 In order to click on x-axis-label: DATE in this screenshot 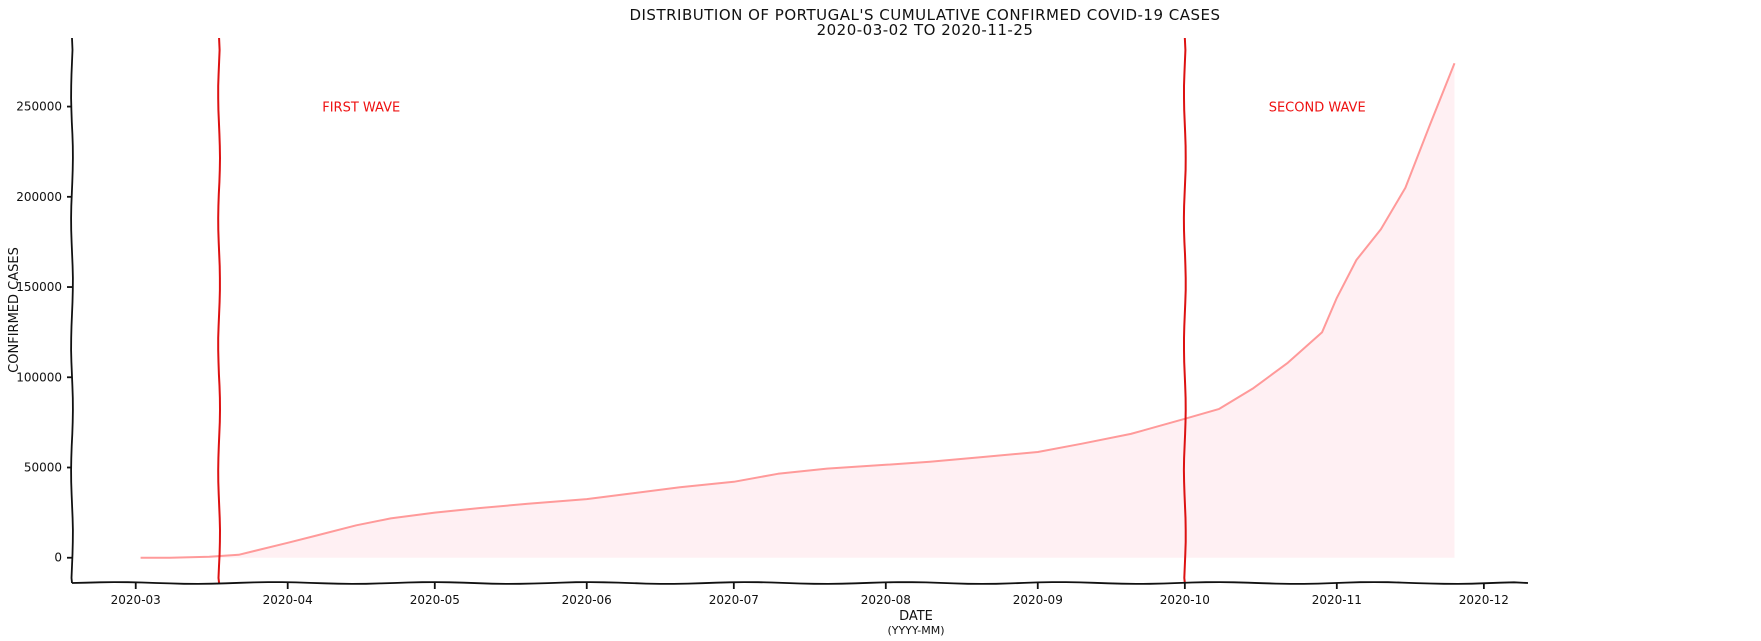, I will do `click(916, 616)`.